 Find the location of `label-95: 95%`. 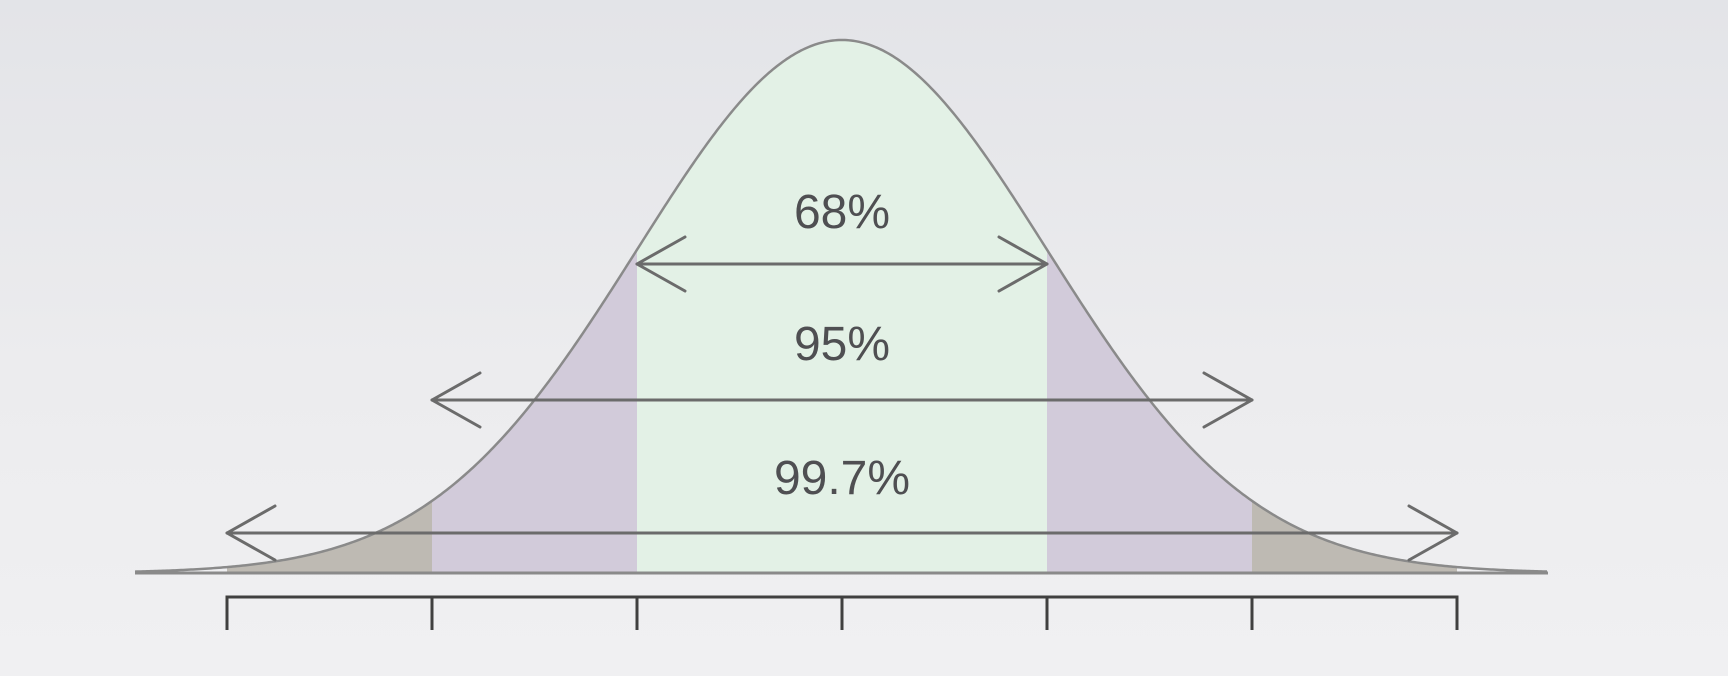

label-95: 95% is located at coordinates (842, 344).